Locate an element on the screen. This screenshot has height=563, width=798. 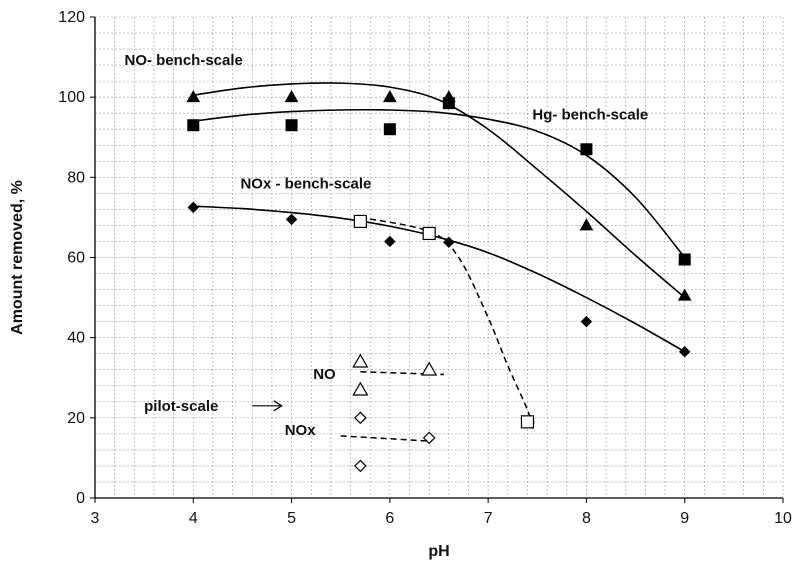
y-tick-label: 80 is located at coordinates (76, 177).